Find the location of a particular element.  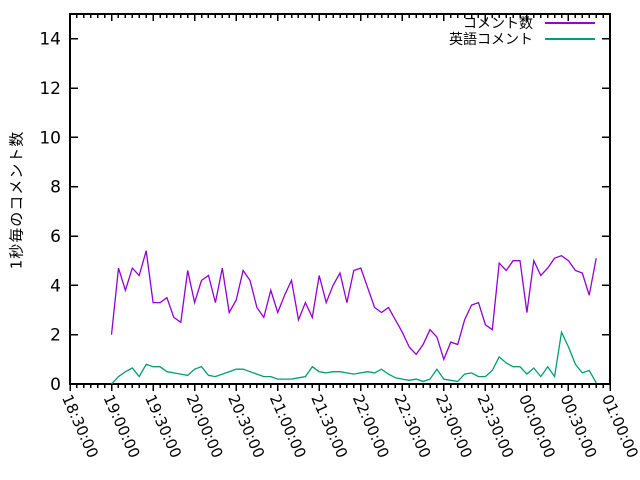

legend-label-comments: コメント数 is located at coordinates (498, 24).